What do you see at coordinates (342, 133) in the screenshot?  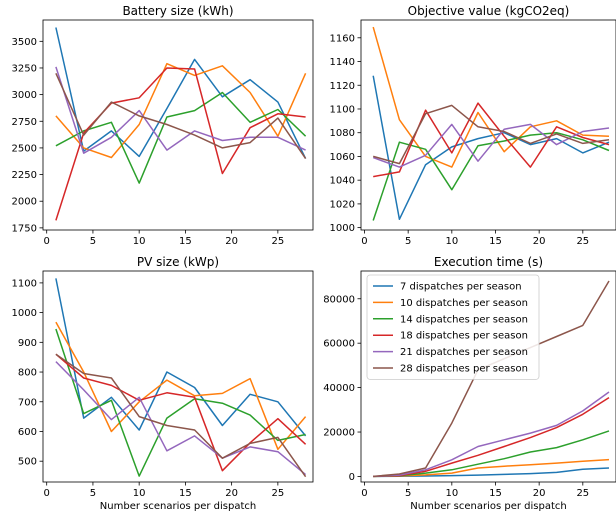 I see `y-tick-label: 1080` at bounding box center [342, 133].